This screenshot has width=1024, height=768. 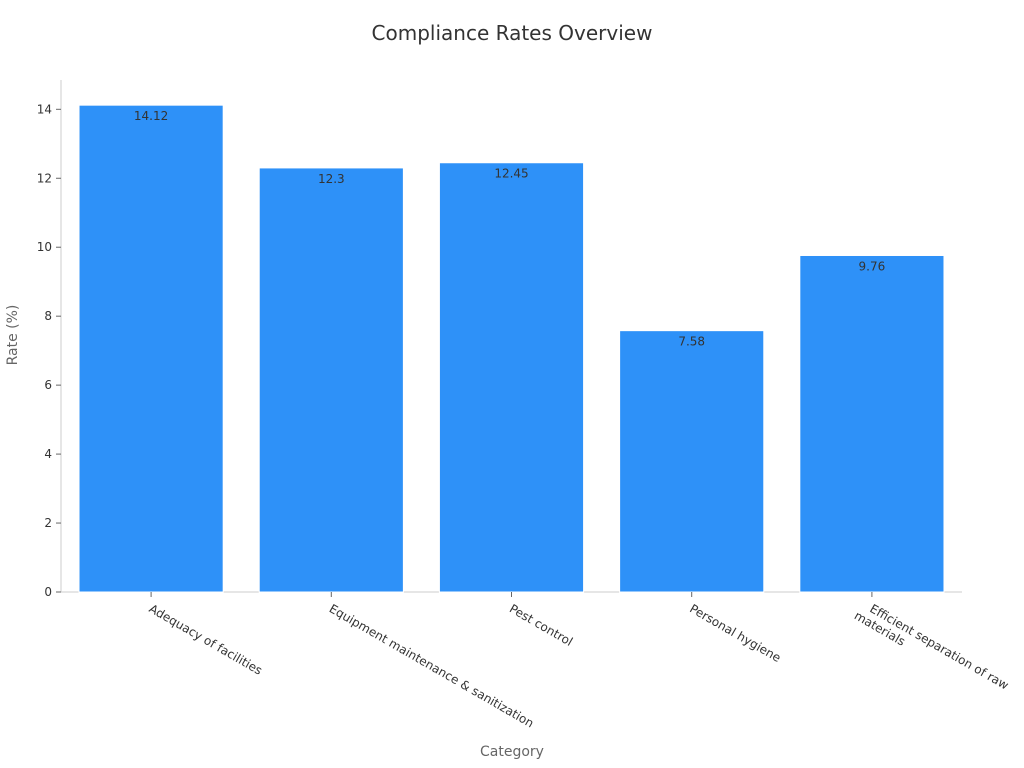 What do you see at coordinates (13, 335) in the screenshot?
I see `y-axis-title: Rate (%)` at bounding box center [13, 335].